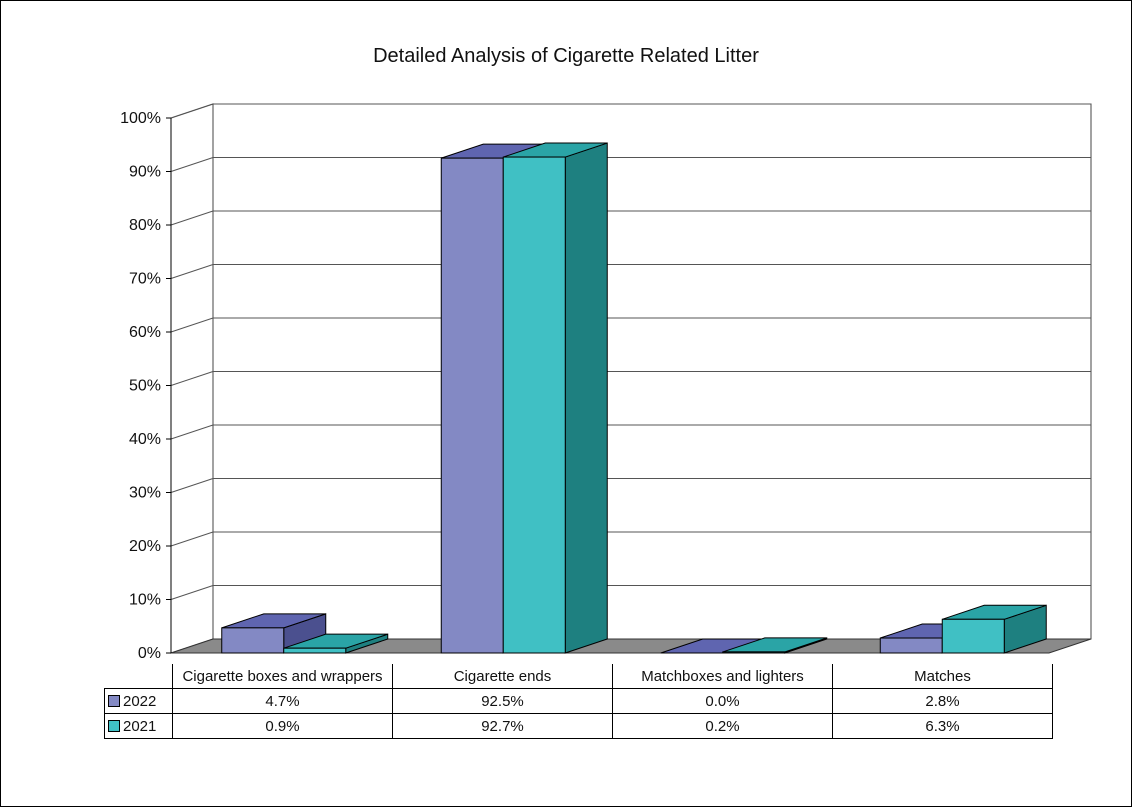 The image size is (1132, 807). What do you see at coordinates (145, 332) in the screenshot?
I see `y-tick-label: 60%` at bounding box center [145, 332].